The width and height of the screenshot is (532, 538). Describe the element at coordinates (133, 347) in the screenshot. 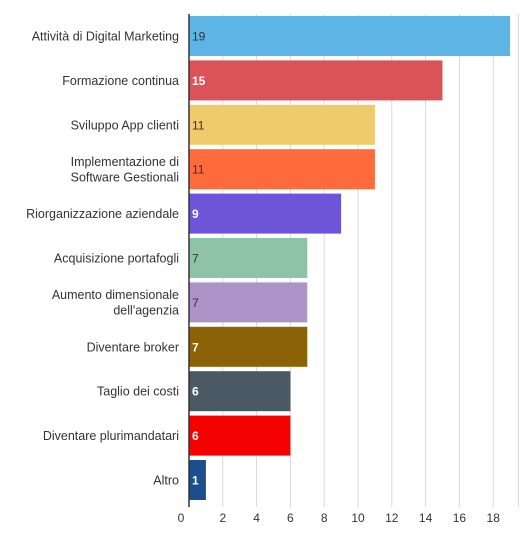

I see `category-label: Diventare broker` at that location.